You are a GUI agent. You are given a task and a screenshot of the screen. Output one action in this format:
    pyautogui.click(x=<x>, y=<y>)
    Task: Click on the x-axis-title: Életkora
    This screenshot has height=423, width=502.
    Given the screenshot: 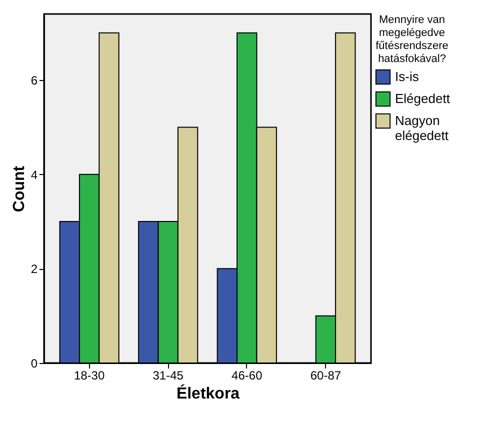 What is the action you would take?
    pyautogui.click(x=208, y=393)
    